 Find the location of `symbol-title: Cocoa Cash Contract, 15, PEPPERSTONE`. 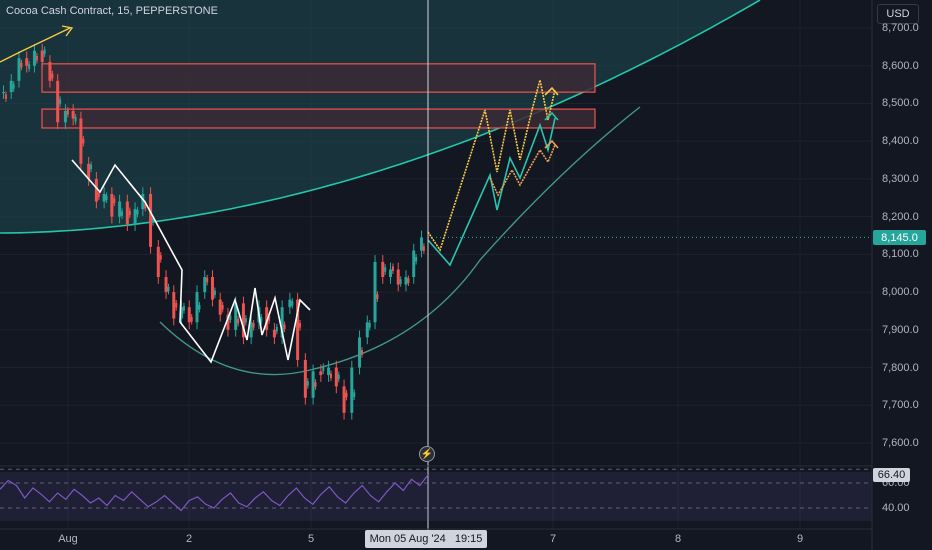

symbol-title: Cocoa Cash Contract, 15, PEPPERSTONE is located at coordinates (112, 11).